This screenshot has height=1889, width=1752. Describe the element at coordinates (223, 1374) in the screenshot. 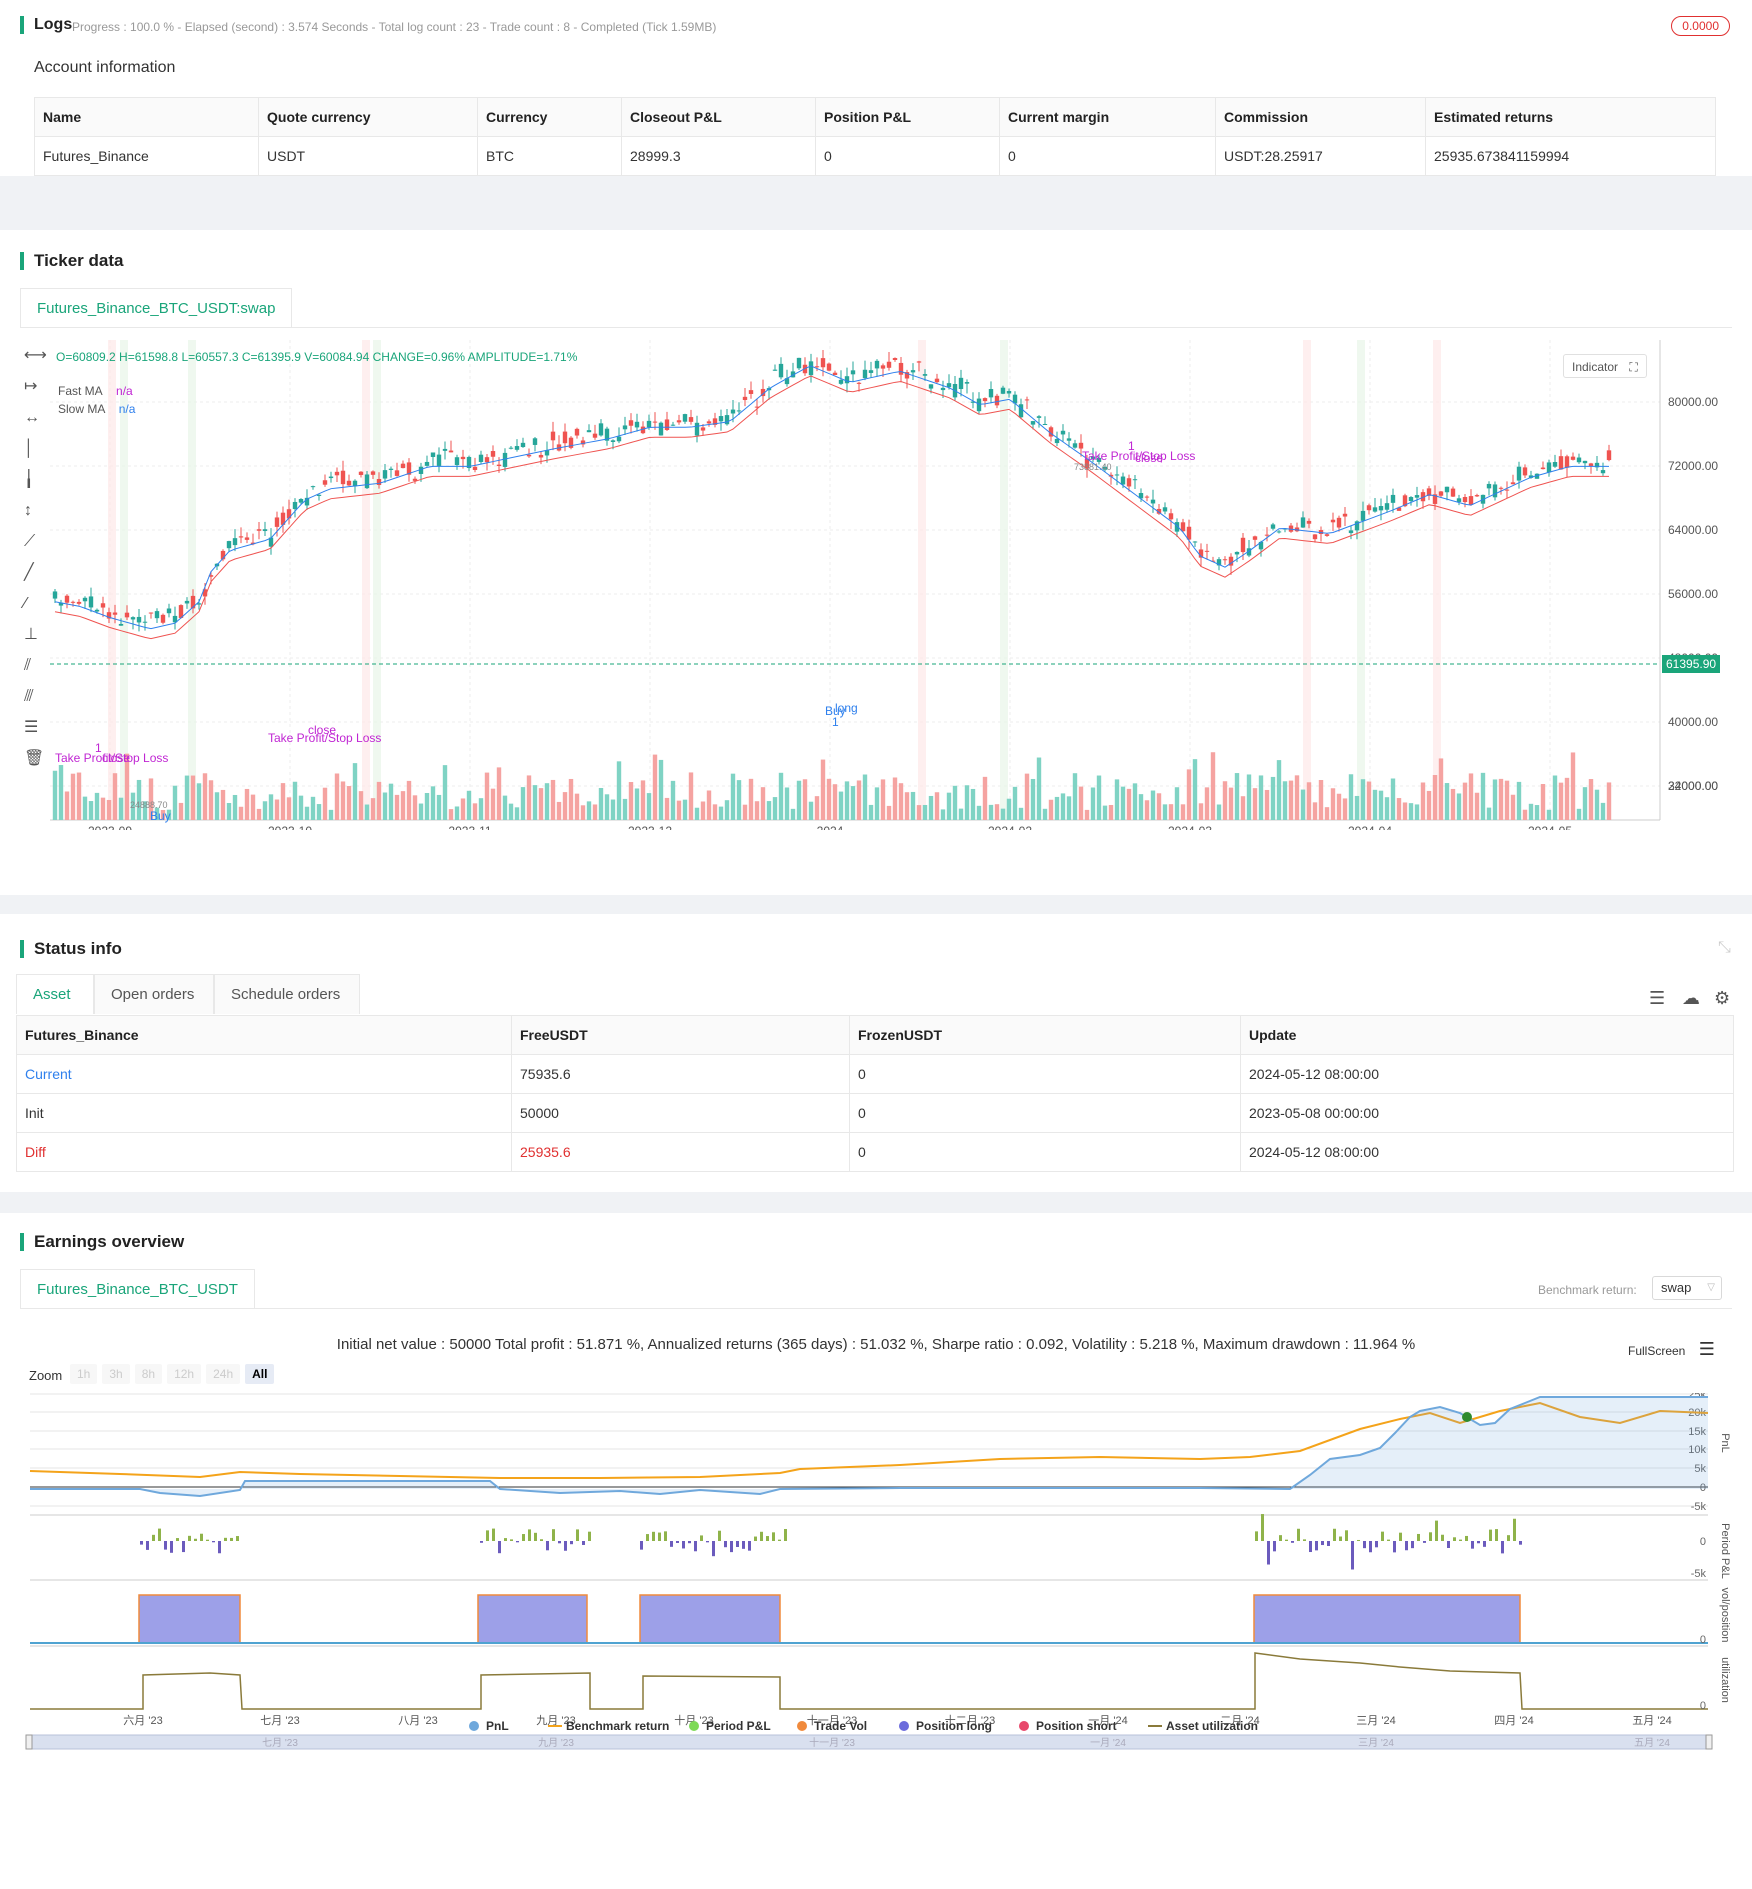

I see `zoom-24h-button: 24h` at that location.